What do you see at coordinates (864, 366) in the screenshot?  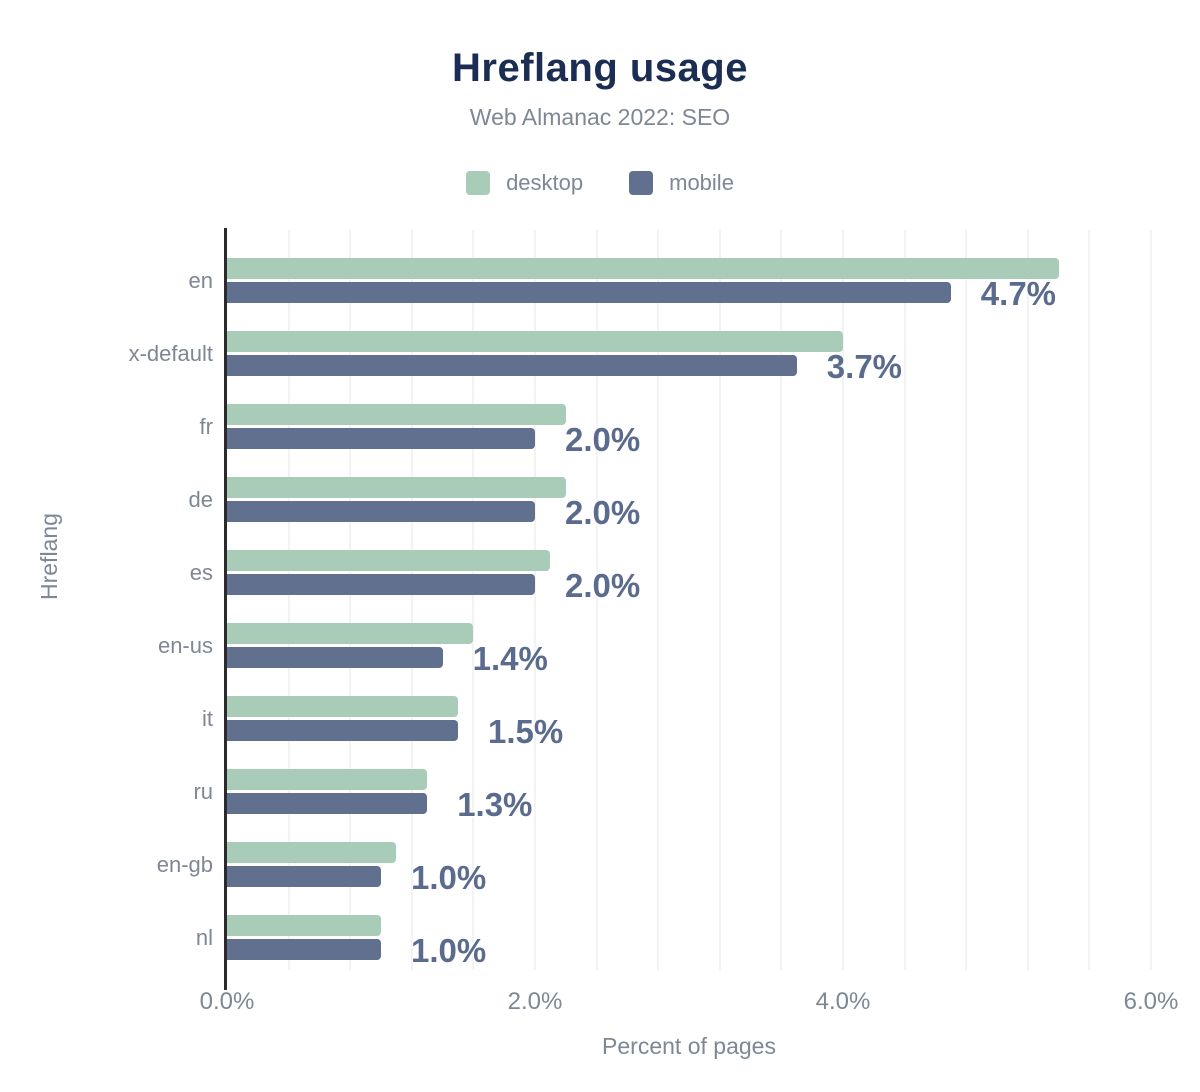 I see `value-label-x-default: 3.7%` at bounding box center [864, 366].